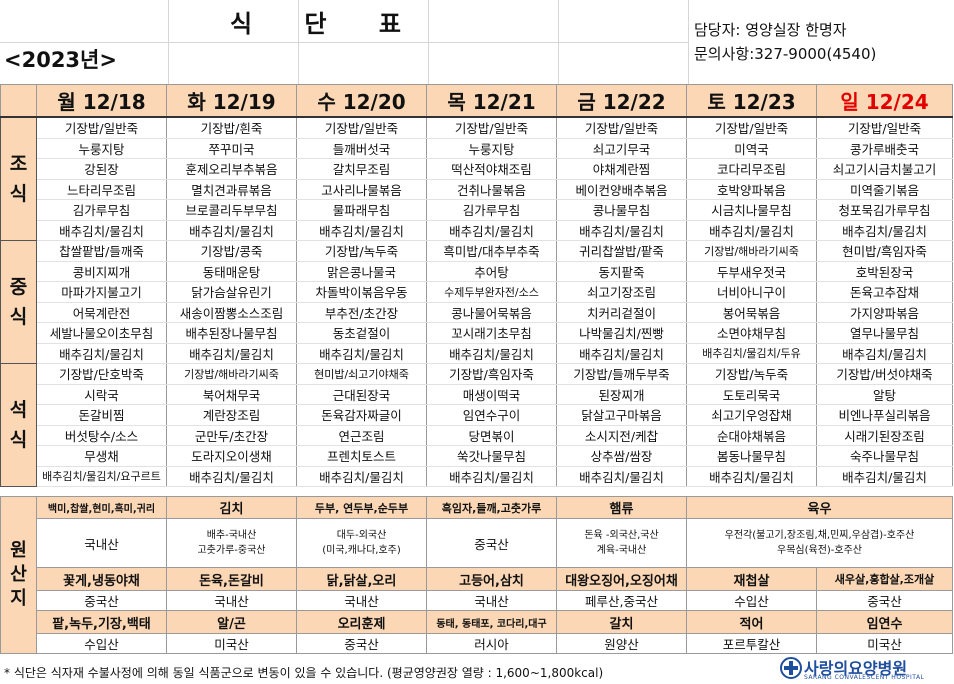 This screenshot has height=684, width=954. What do you see at coordinates (884, 333) in the screenshot?
I see `menu-item: 열무나물무침` at bounding box center [884, 333].